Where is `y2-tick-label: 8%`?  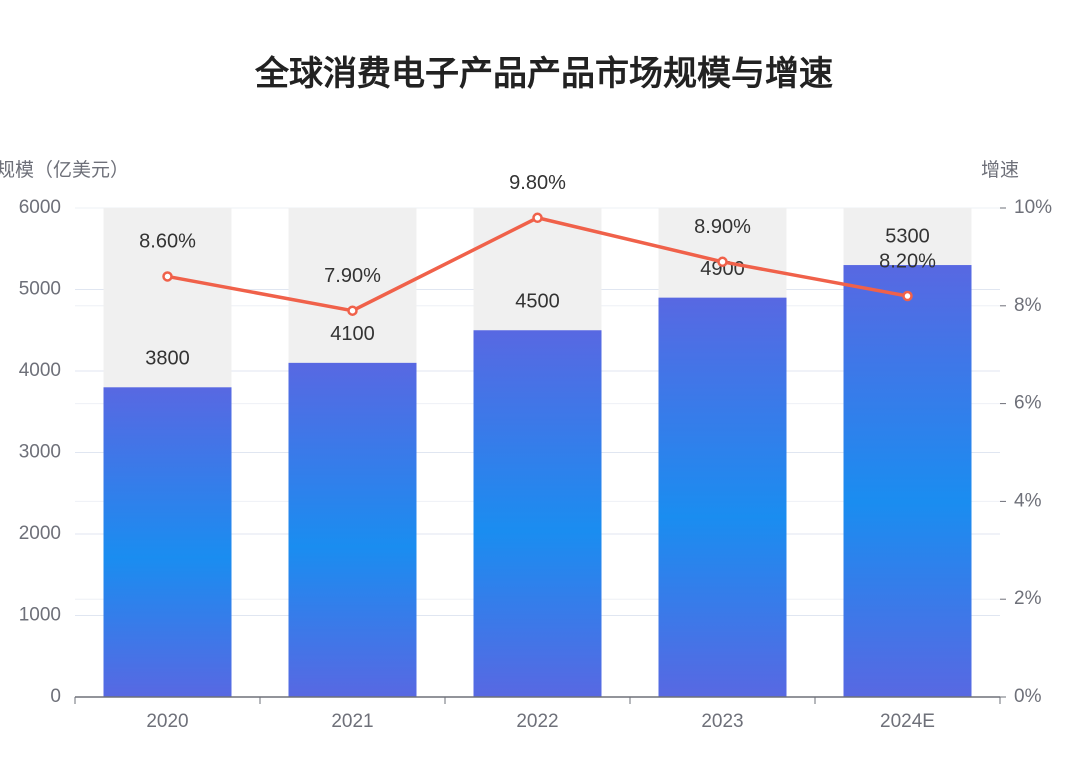
y2-tick-label: 8% is located at coordinates (1028, 305).